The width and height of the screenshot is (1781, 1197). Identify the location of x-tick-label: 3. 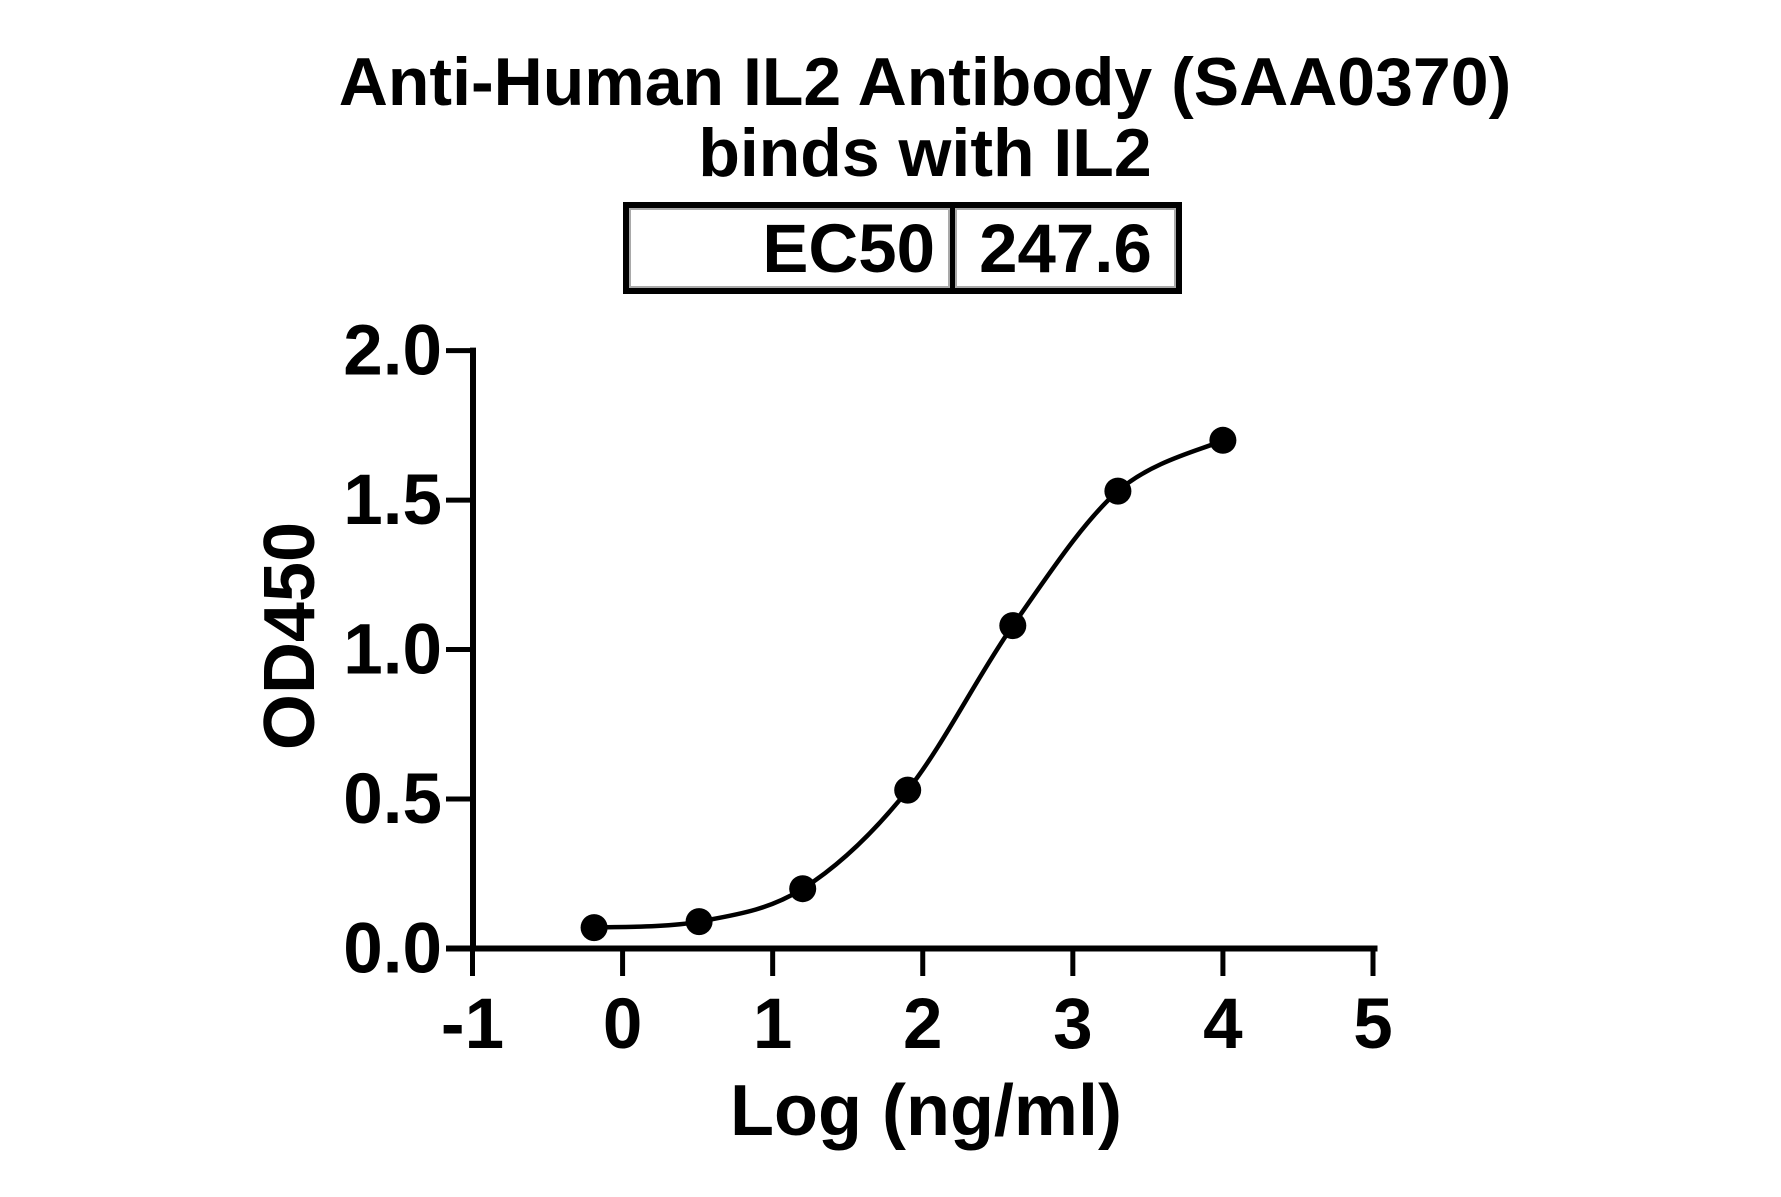
(1073, 1024).